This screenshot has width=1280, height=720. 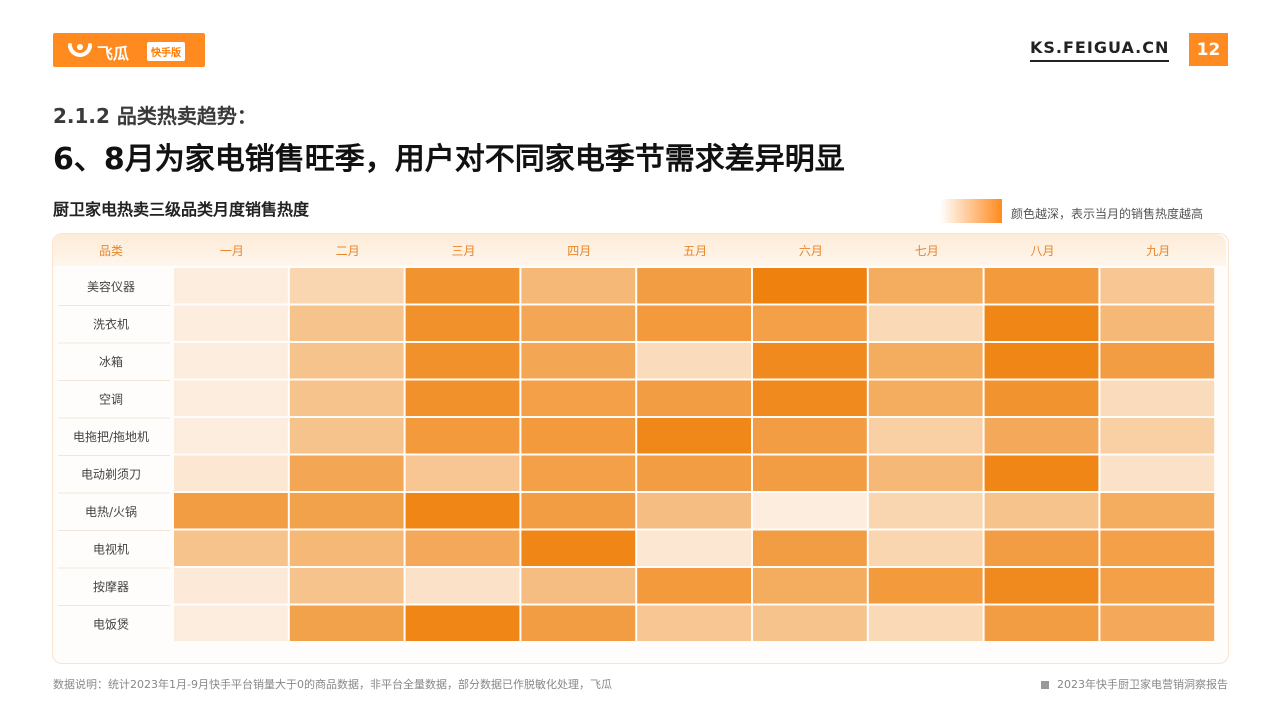 I want to click on column-label: 五月, so click(x=695, y=251).